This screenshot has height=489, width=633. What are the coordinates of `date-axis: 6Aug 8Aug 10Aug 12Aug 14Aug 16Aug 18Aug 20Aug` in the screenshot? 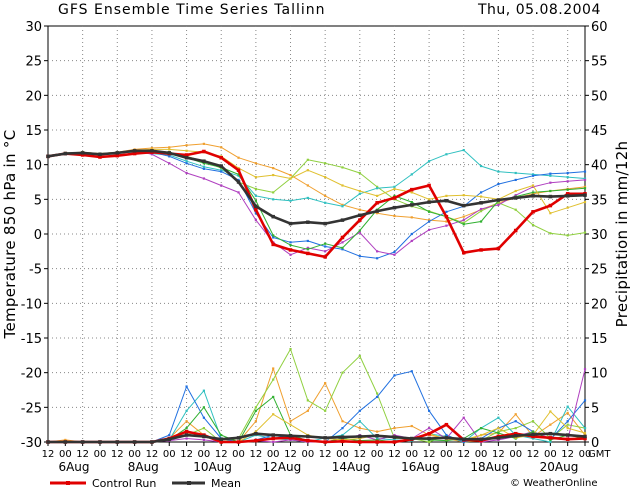 It's located at (318, 467).